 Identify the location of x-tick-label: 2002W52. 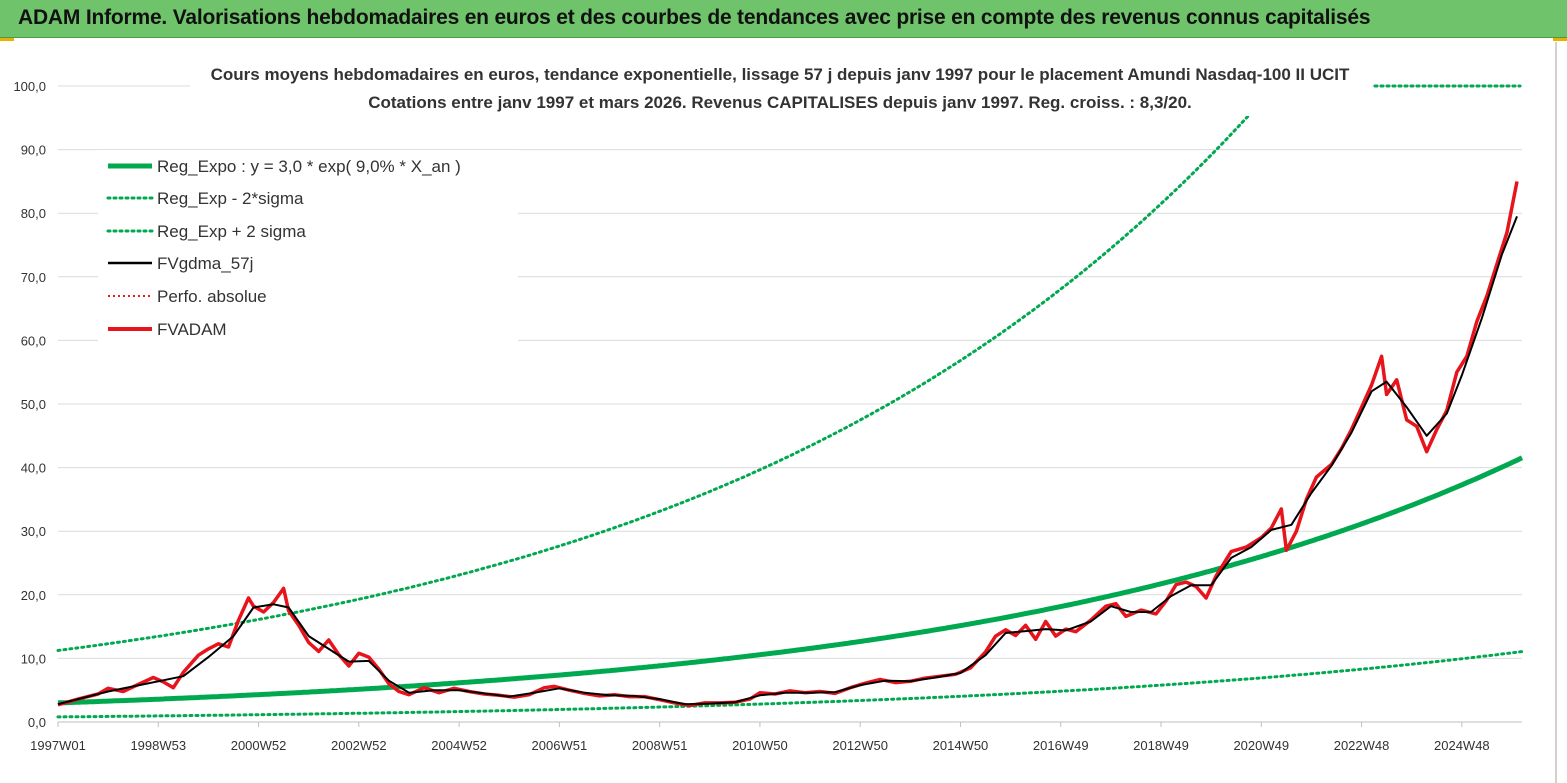
(359, 745).